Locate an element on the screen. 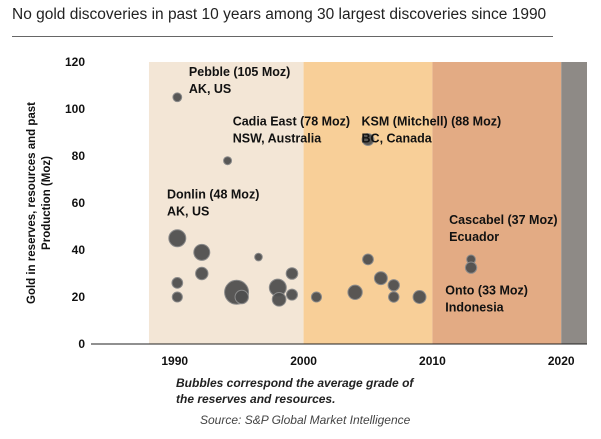 The image size is (601, 439). annotation-4: Cascabel (37 Moz) Ecuador is located at coordinates (503, 228).